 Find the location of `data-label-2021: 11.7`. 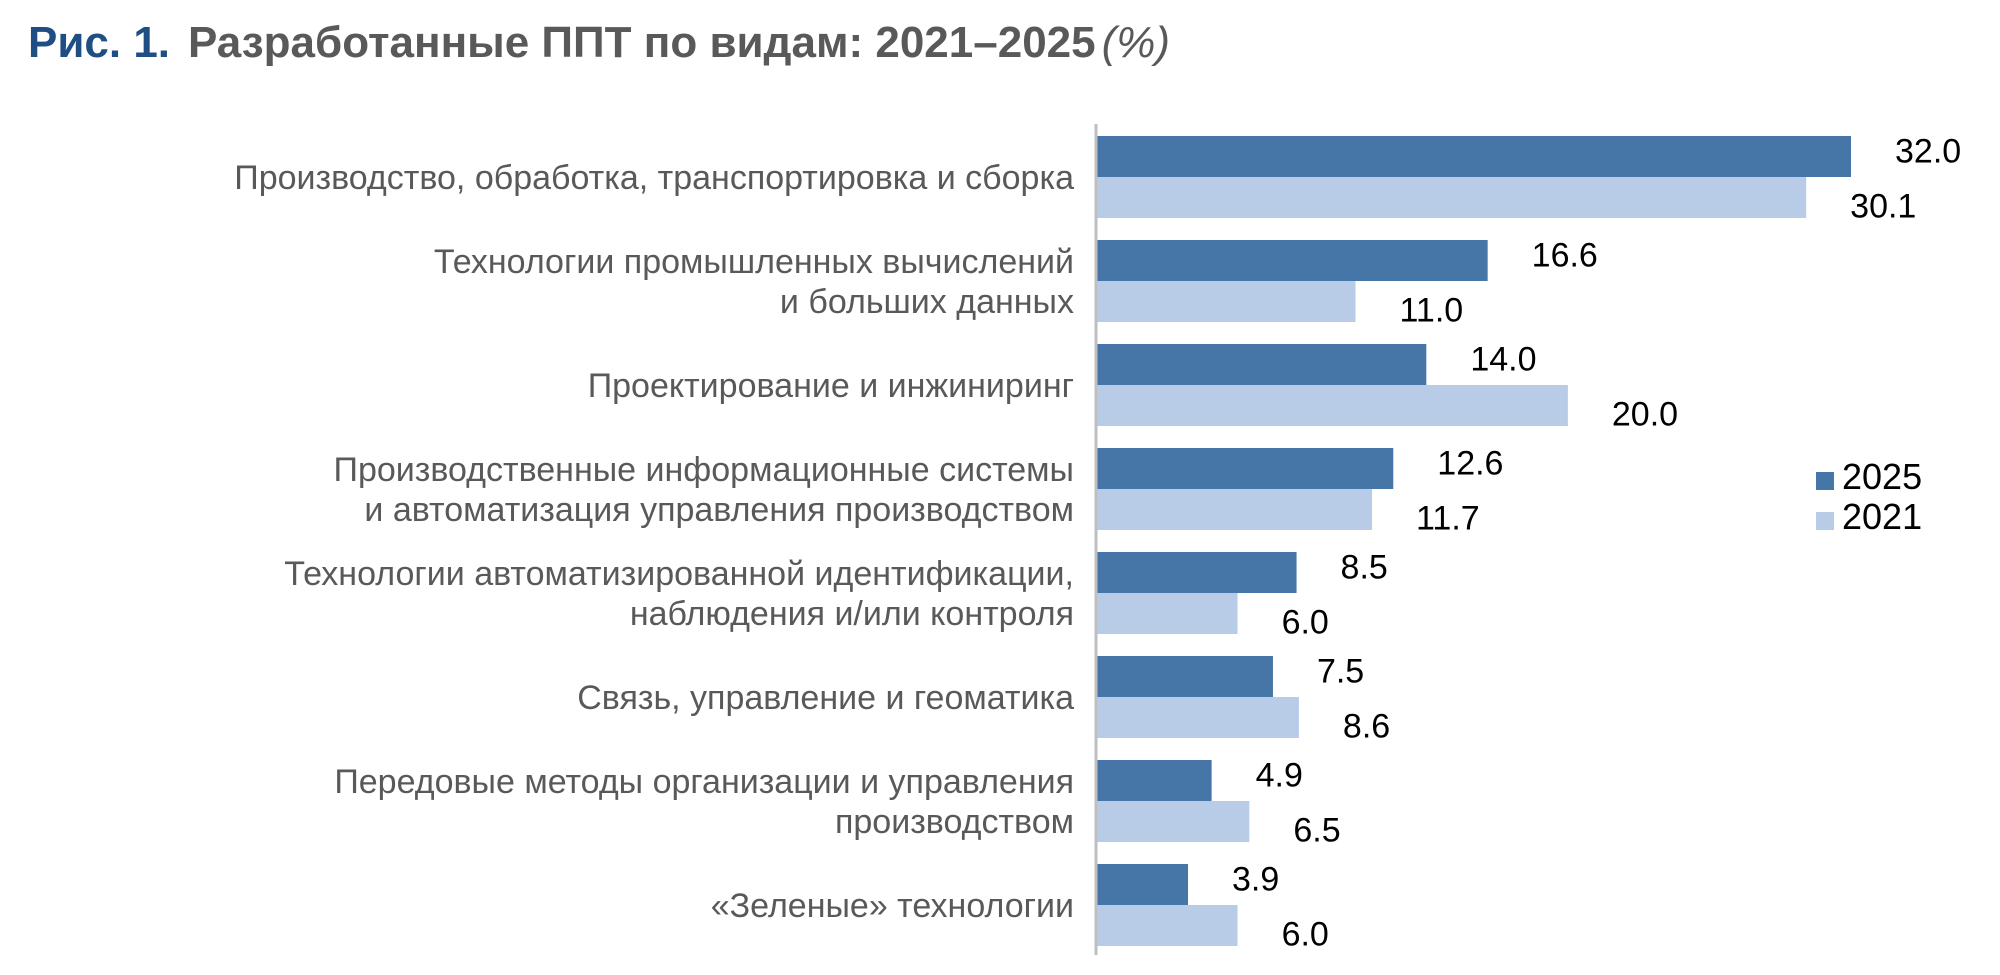

data-label-2021: 11.7 is located at coordinates (1448, 519).